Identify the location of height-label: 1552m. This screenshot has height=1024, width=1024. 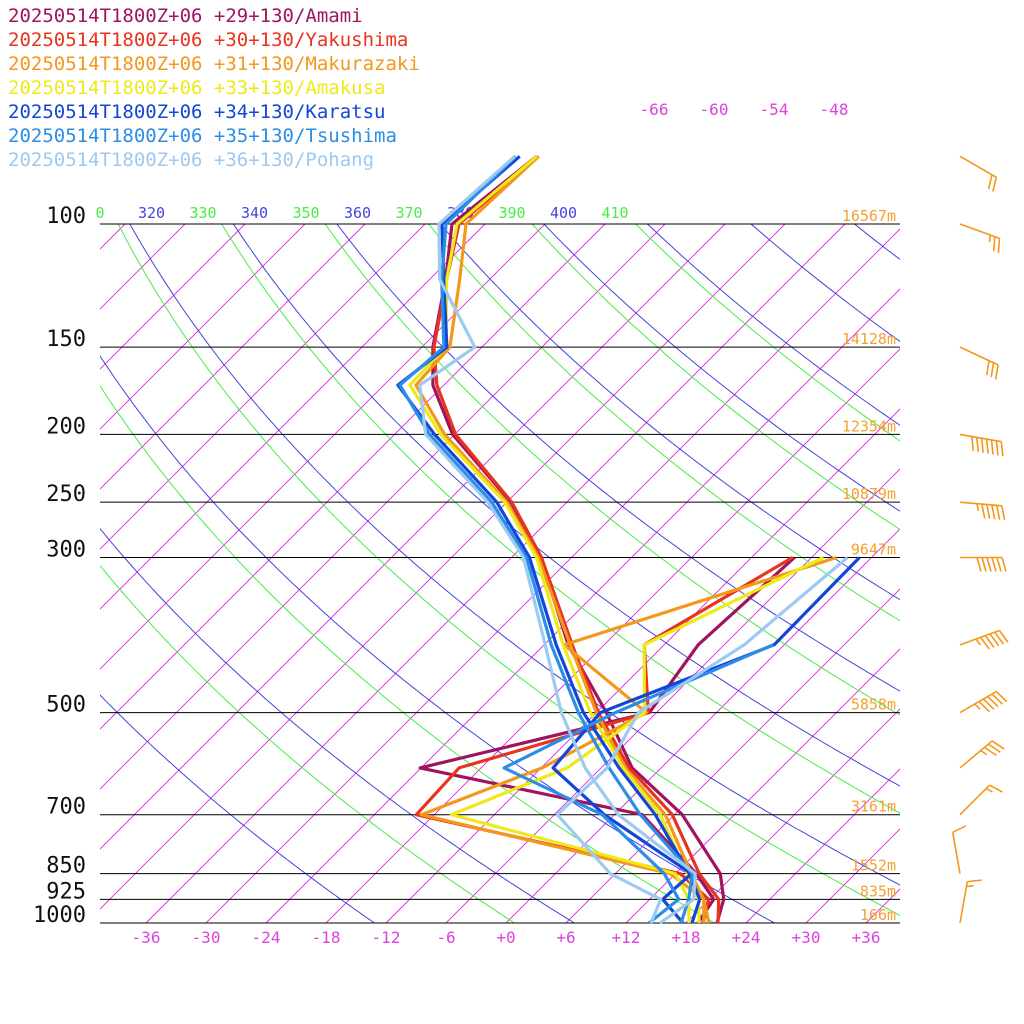
(873, 866).